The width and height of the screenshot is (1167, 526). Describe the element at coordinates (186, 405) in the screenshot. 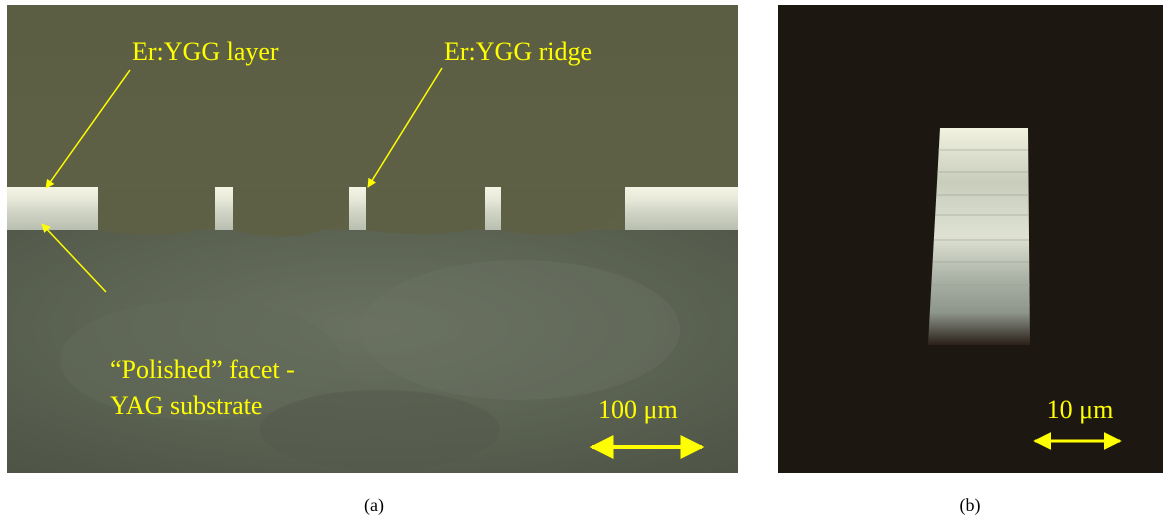

I see `annotation: YAG substrate` at that location.